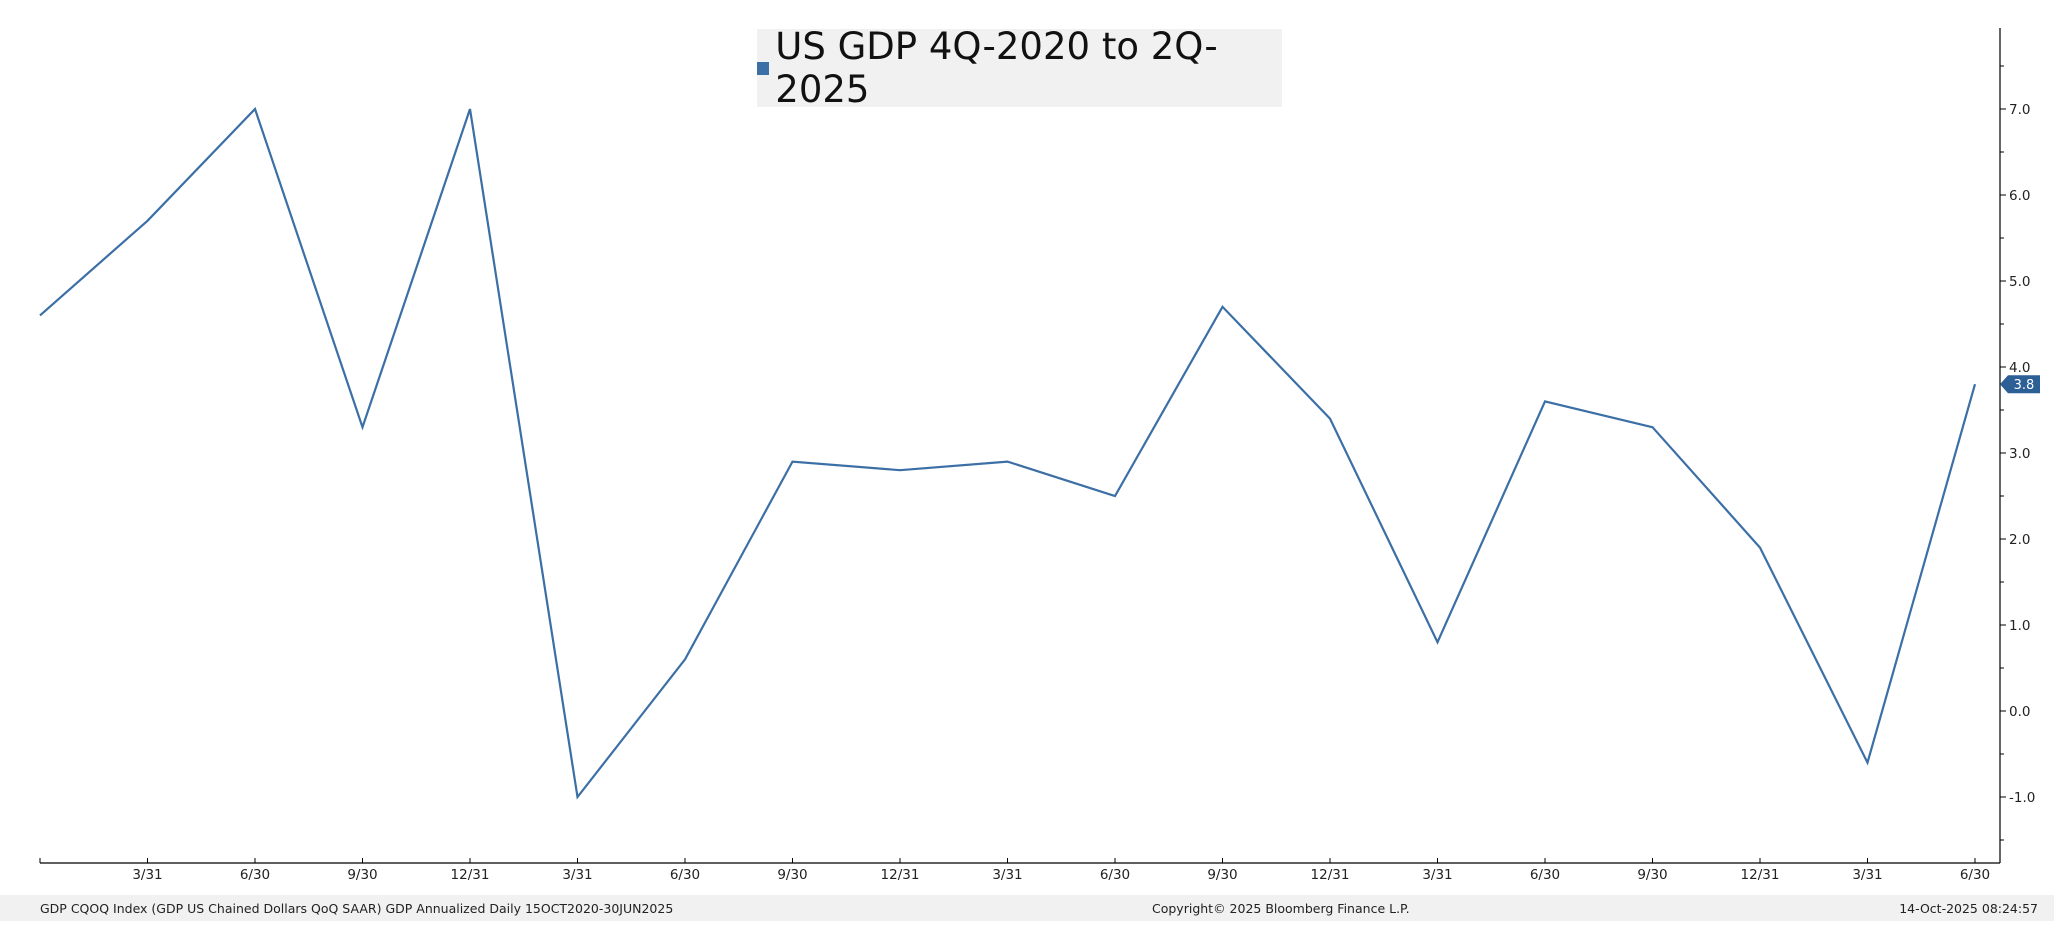 This screenshot has height=928, width=2054. I want to click on y-tick-label: 3.0, so click(2019, 454).